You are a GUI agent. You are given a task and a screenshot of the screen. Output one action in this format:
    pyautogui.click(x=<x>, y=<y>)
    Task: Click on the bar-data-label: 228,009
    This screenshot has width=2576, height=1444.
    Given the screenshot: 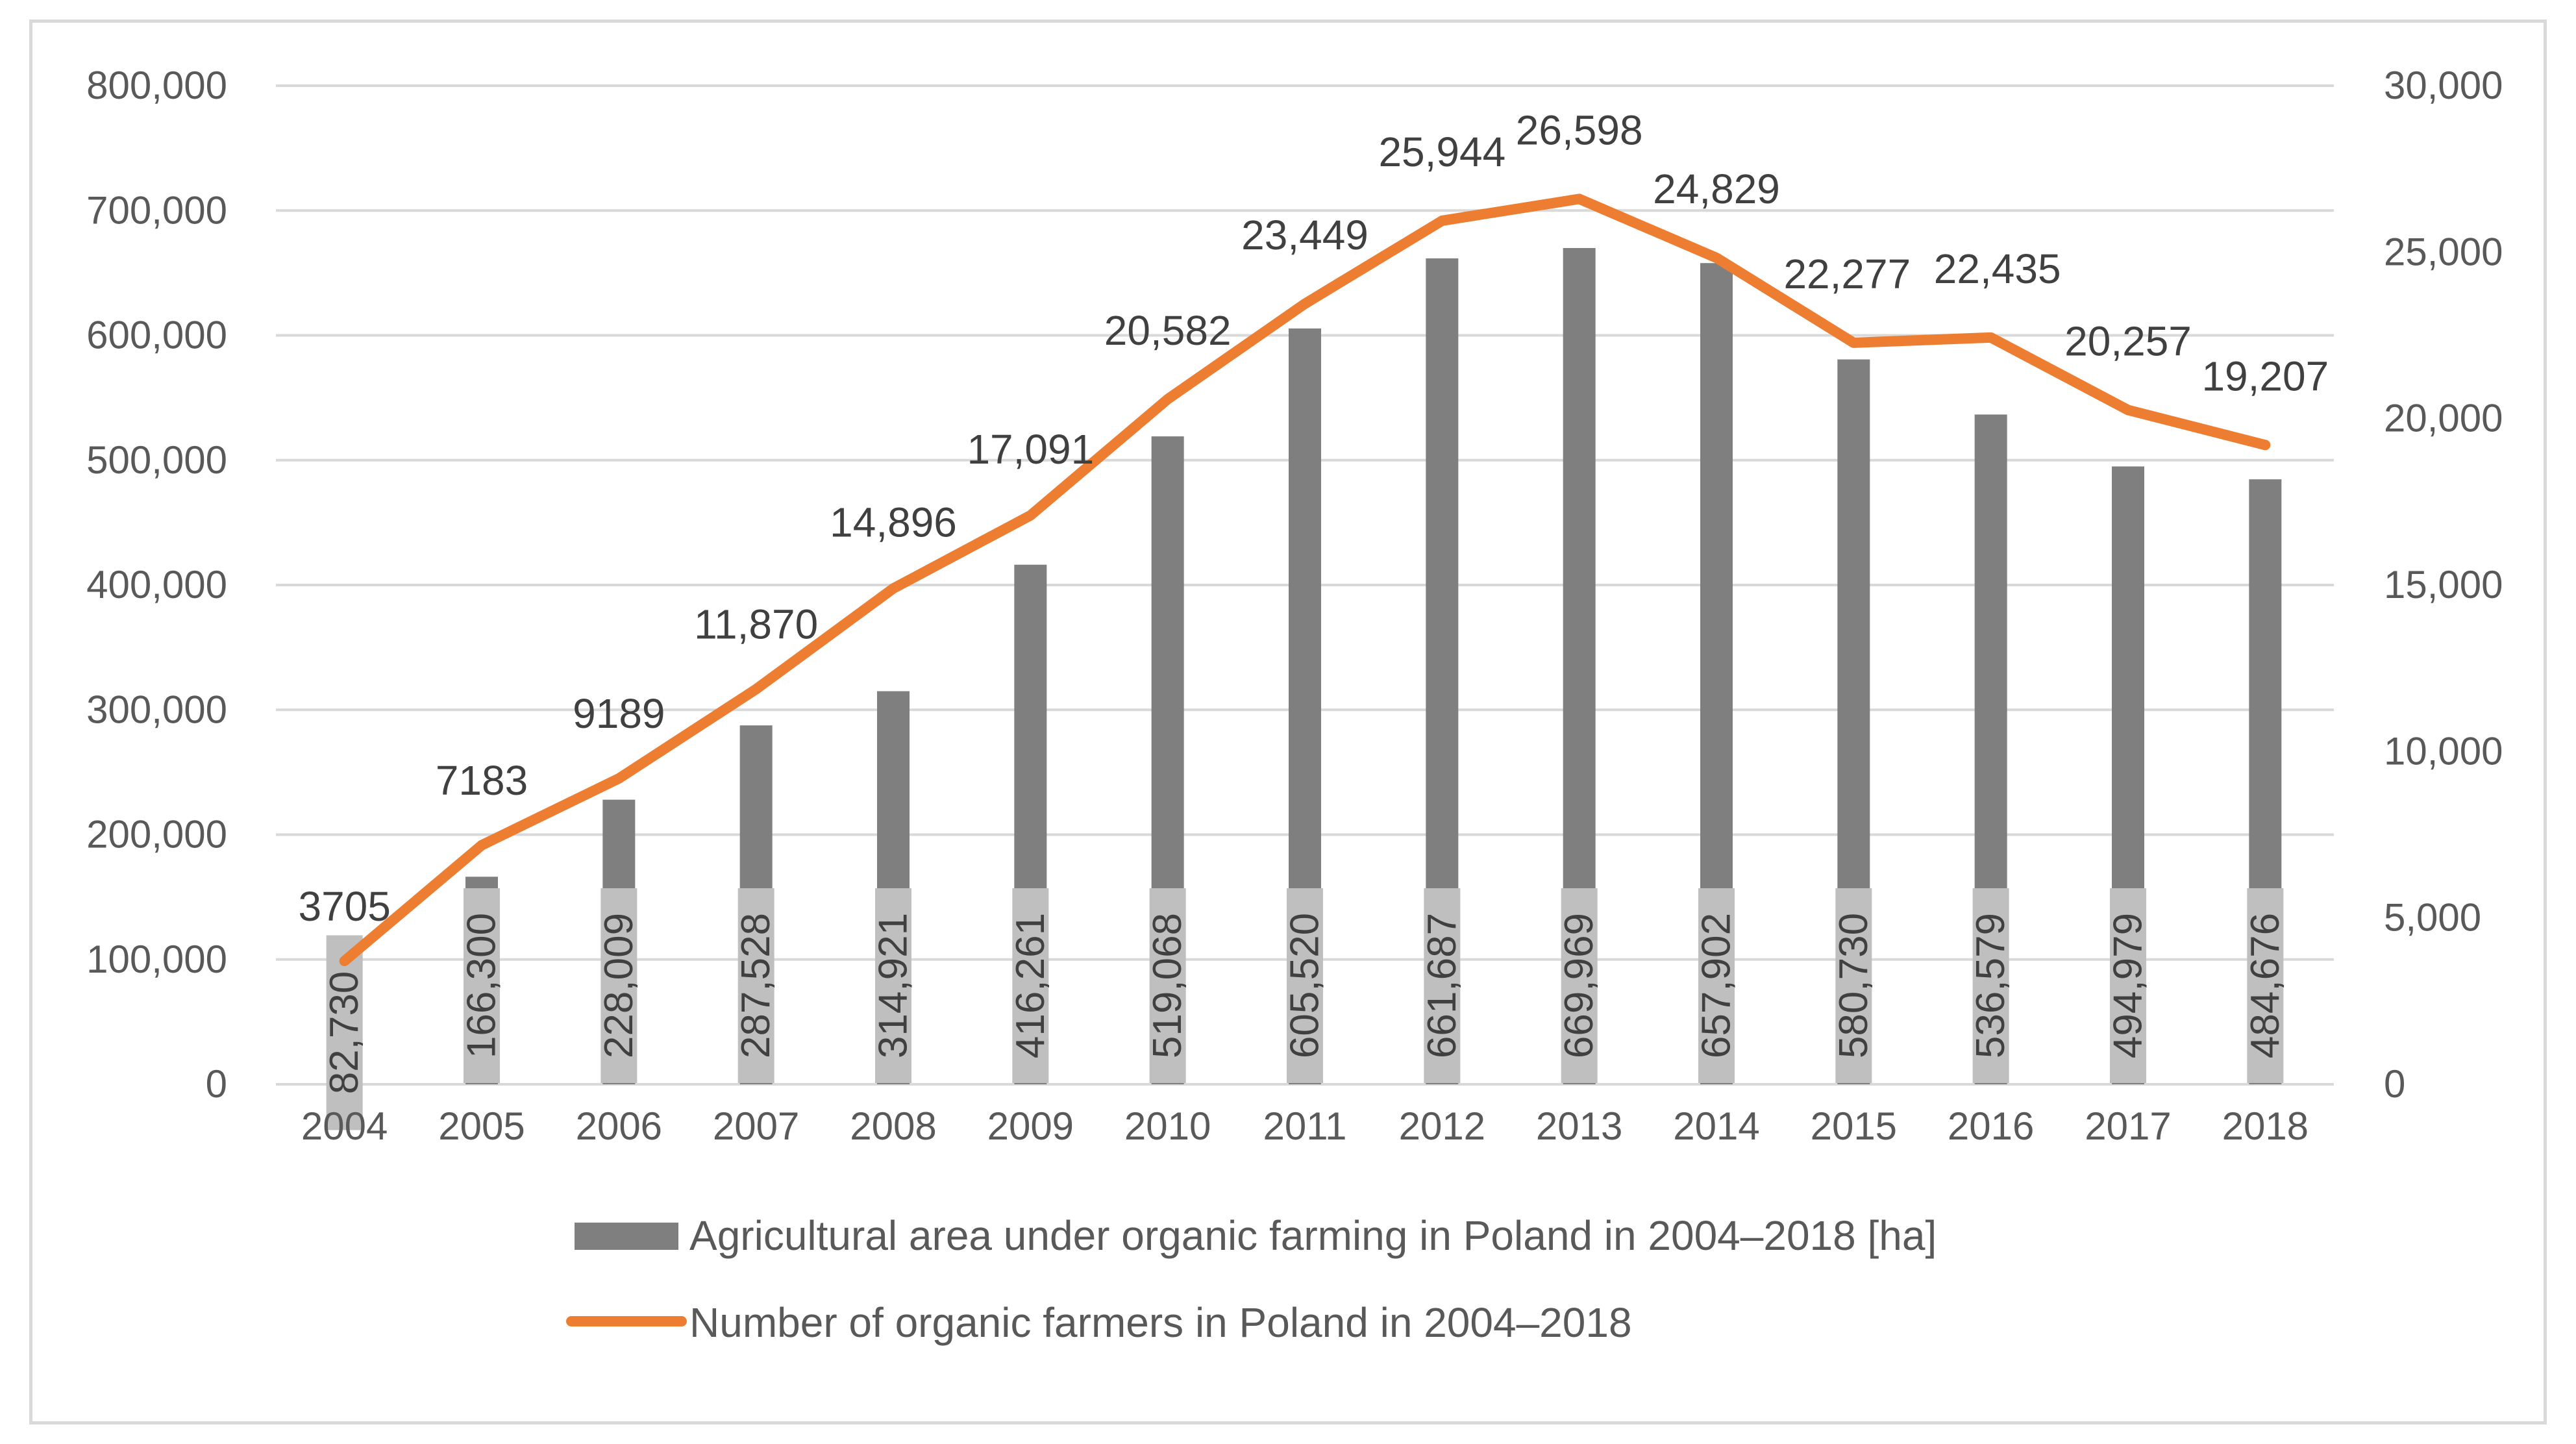 What is the action you would take?
    pyautogui.click(x=619, y=985)
    